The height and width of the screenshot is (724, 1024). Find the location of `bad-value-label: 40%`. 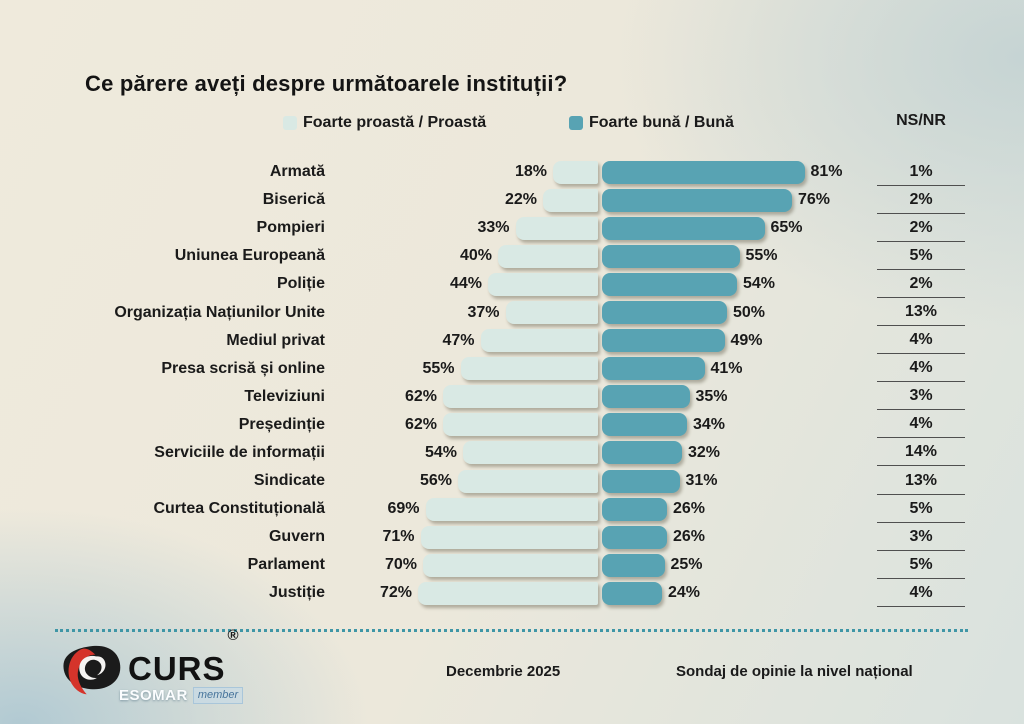

bad-value-label: 40% is located at coordinates (475, 256).